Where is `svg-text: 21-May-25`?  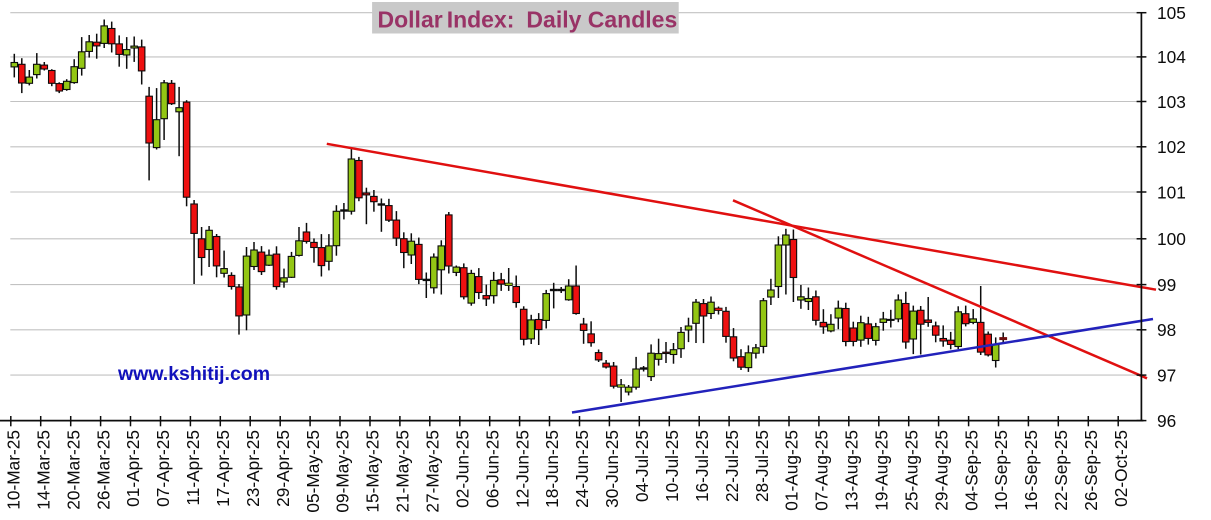
svg-text: 21-May-25 is located at coordinates (403, 471).